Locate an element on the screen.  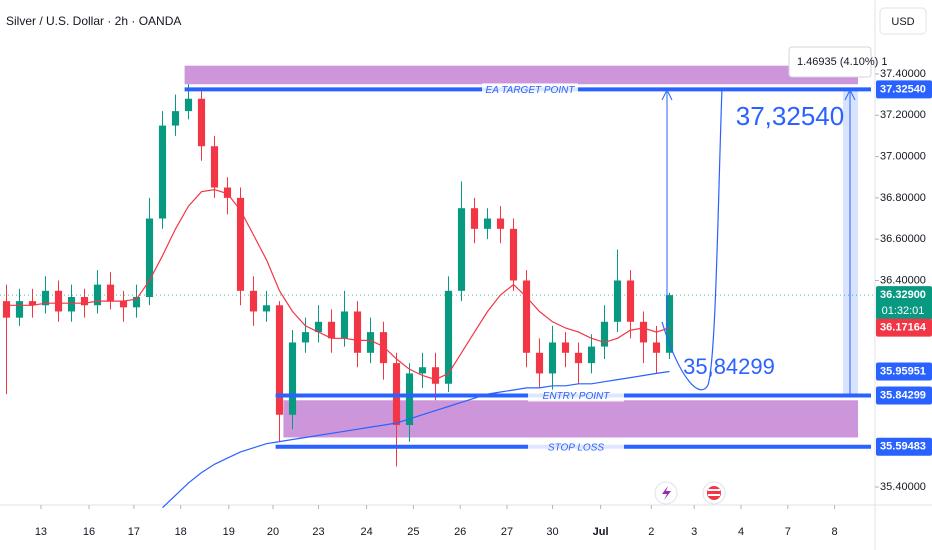
y-tick-label: 37.00000 is located at coordinates (903, 156).